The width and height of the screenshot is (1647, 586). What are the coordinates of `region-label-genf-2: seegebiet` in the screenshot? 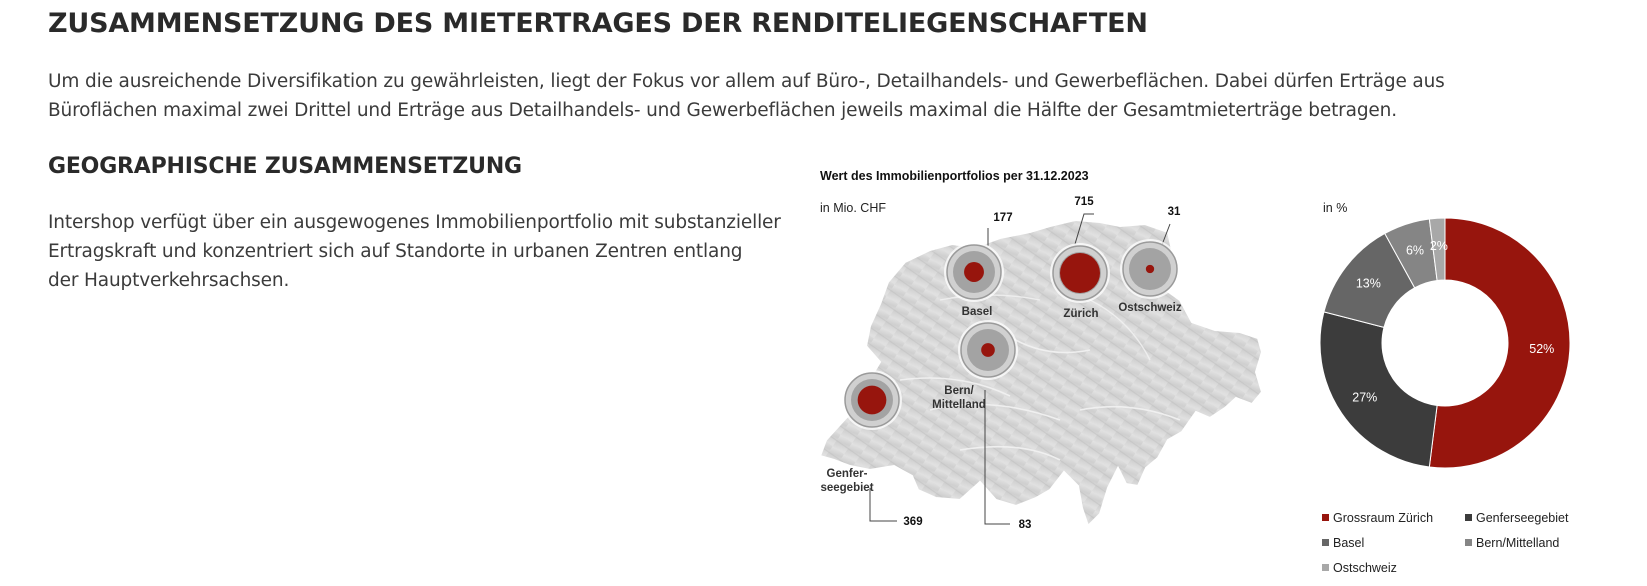 It's located at (846, 488).